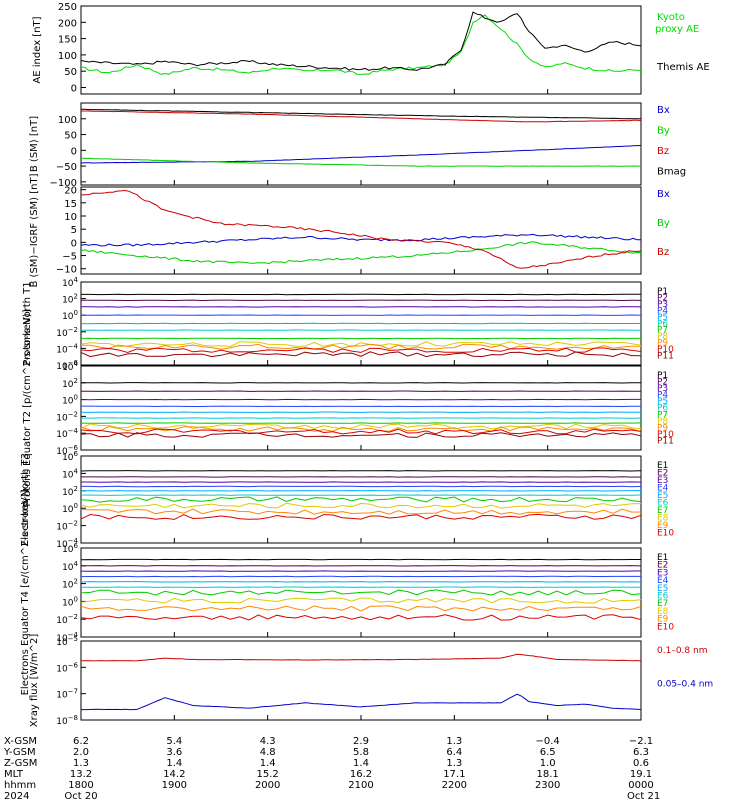 This screenshot has width=750, height=800. I want to click on legend-label: E6, so click(663, 597).